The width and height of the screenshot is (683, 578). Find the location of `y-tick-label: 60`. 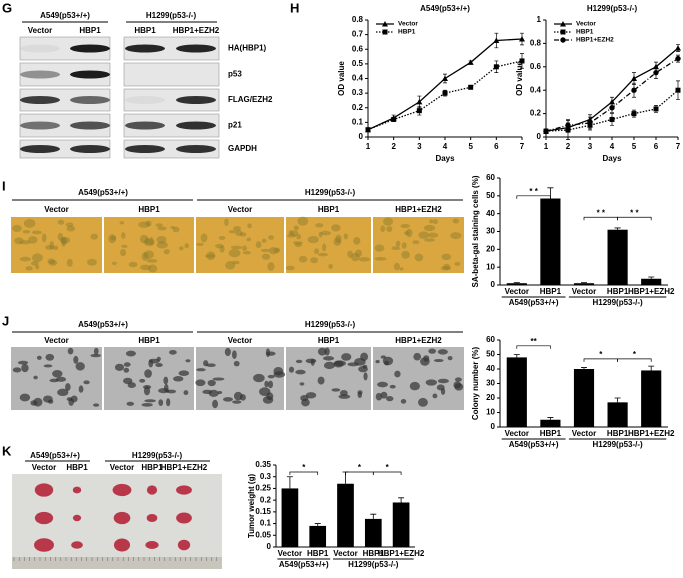

y-tick-label: 60 is located at coordinates (490, 177).